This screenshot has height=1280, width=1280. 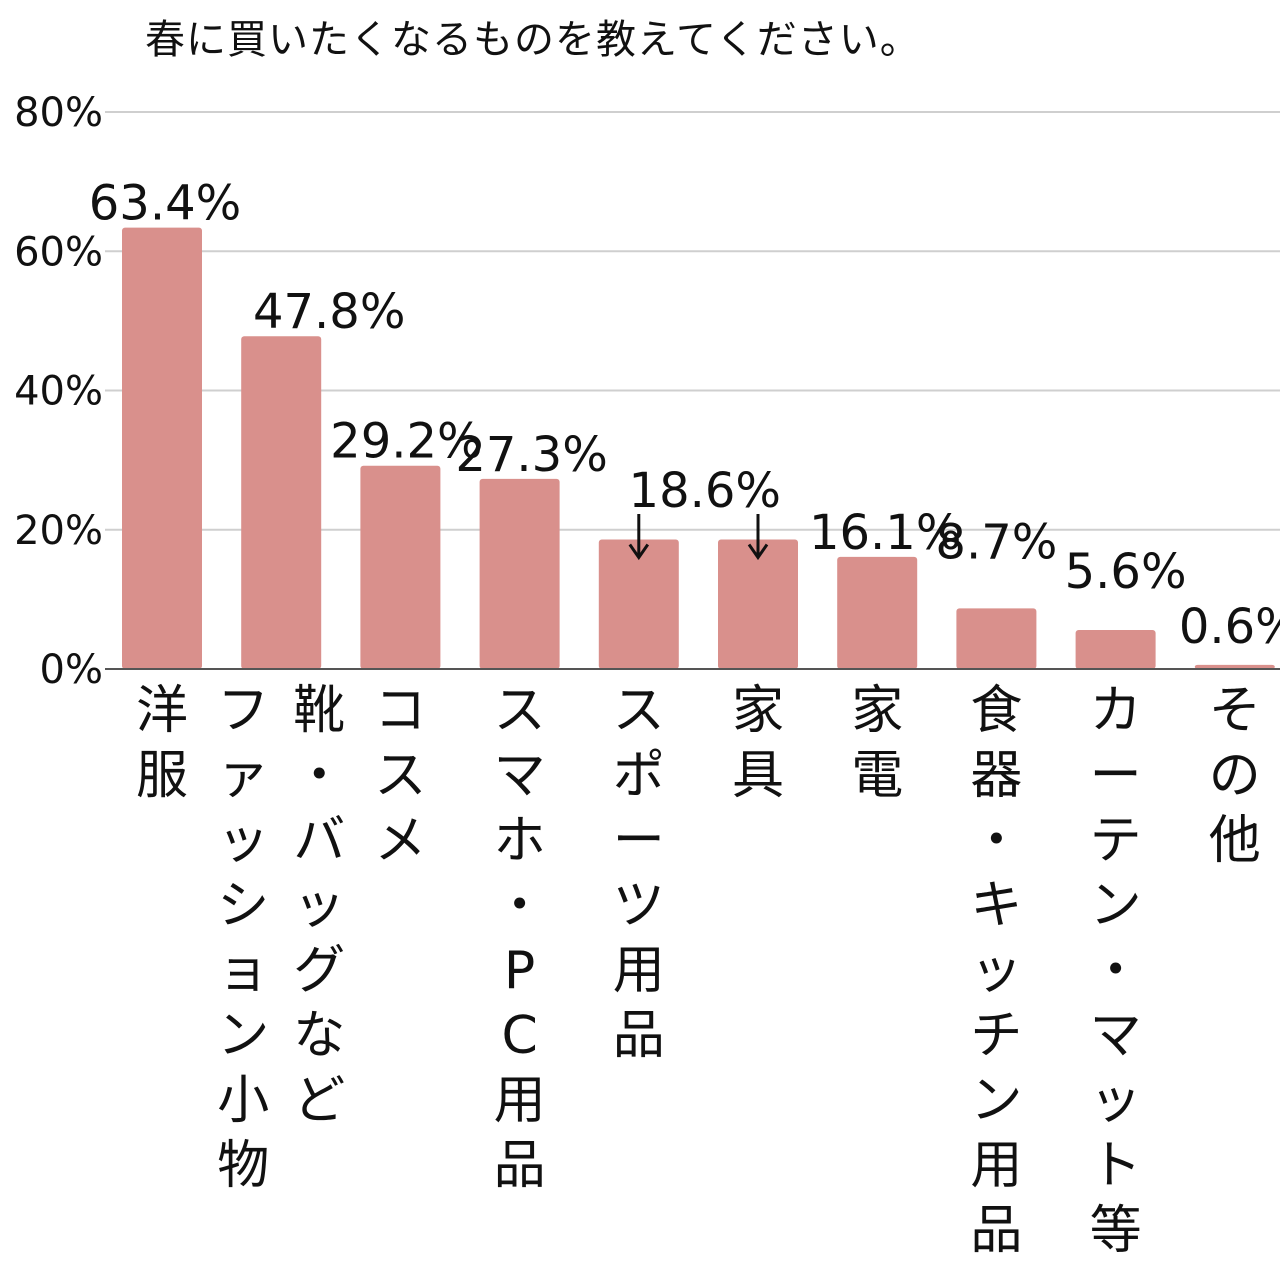 What do you see at coordinates (165, 204) in the screenshot?
I see `value-label: 63.4%` at bounding box center [165, 204].